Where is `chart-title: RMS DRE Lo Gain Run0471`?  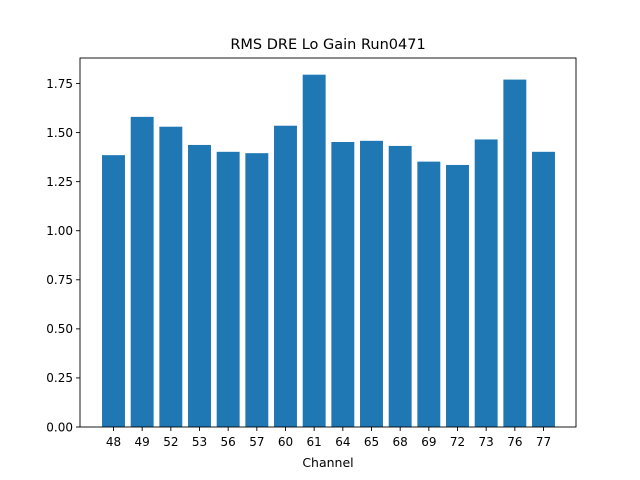 chart-title: RMS DRE Lo Gain Run0471 is located at coordinates (327, 45).